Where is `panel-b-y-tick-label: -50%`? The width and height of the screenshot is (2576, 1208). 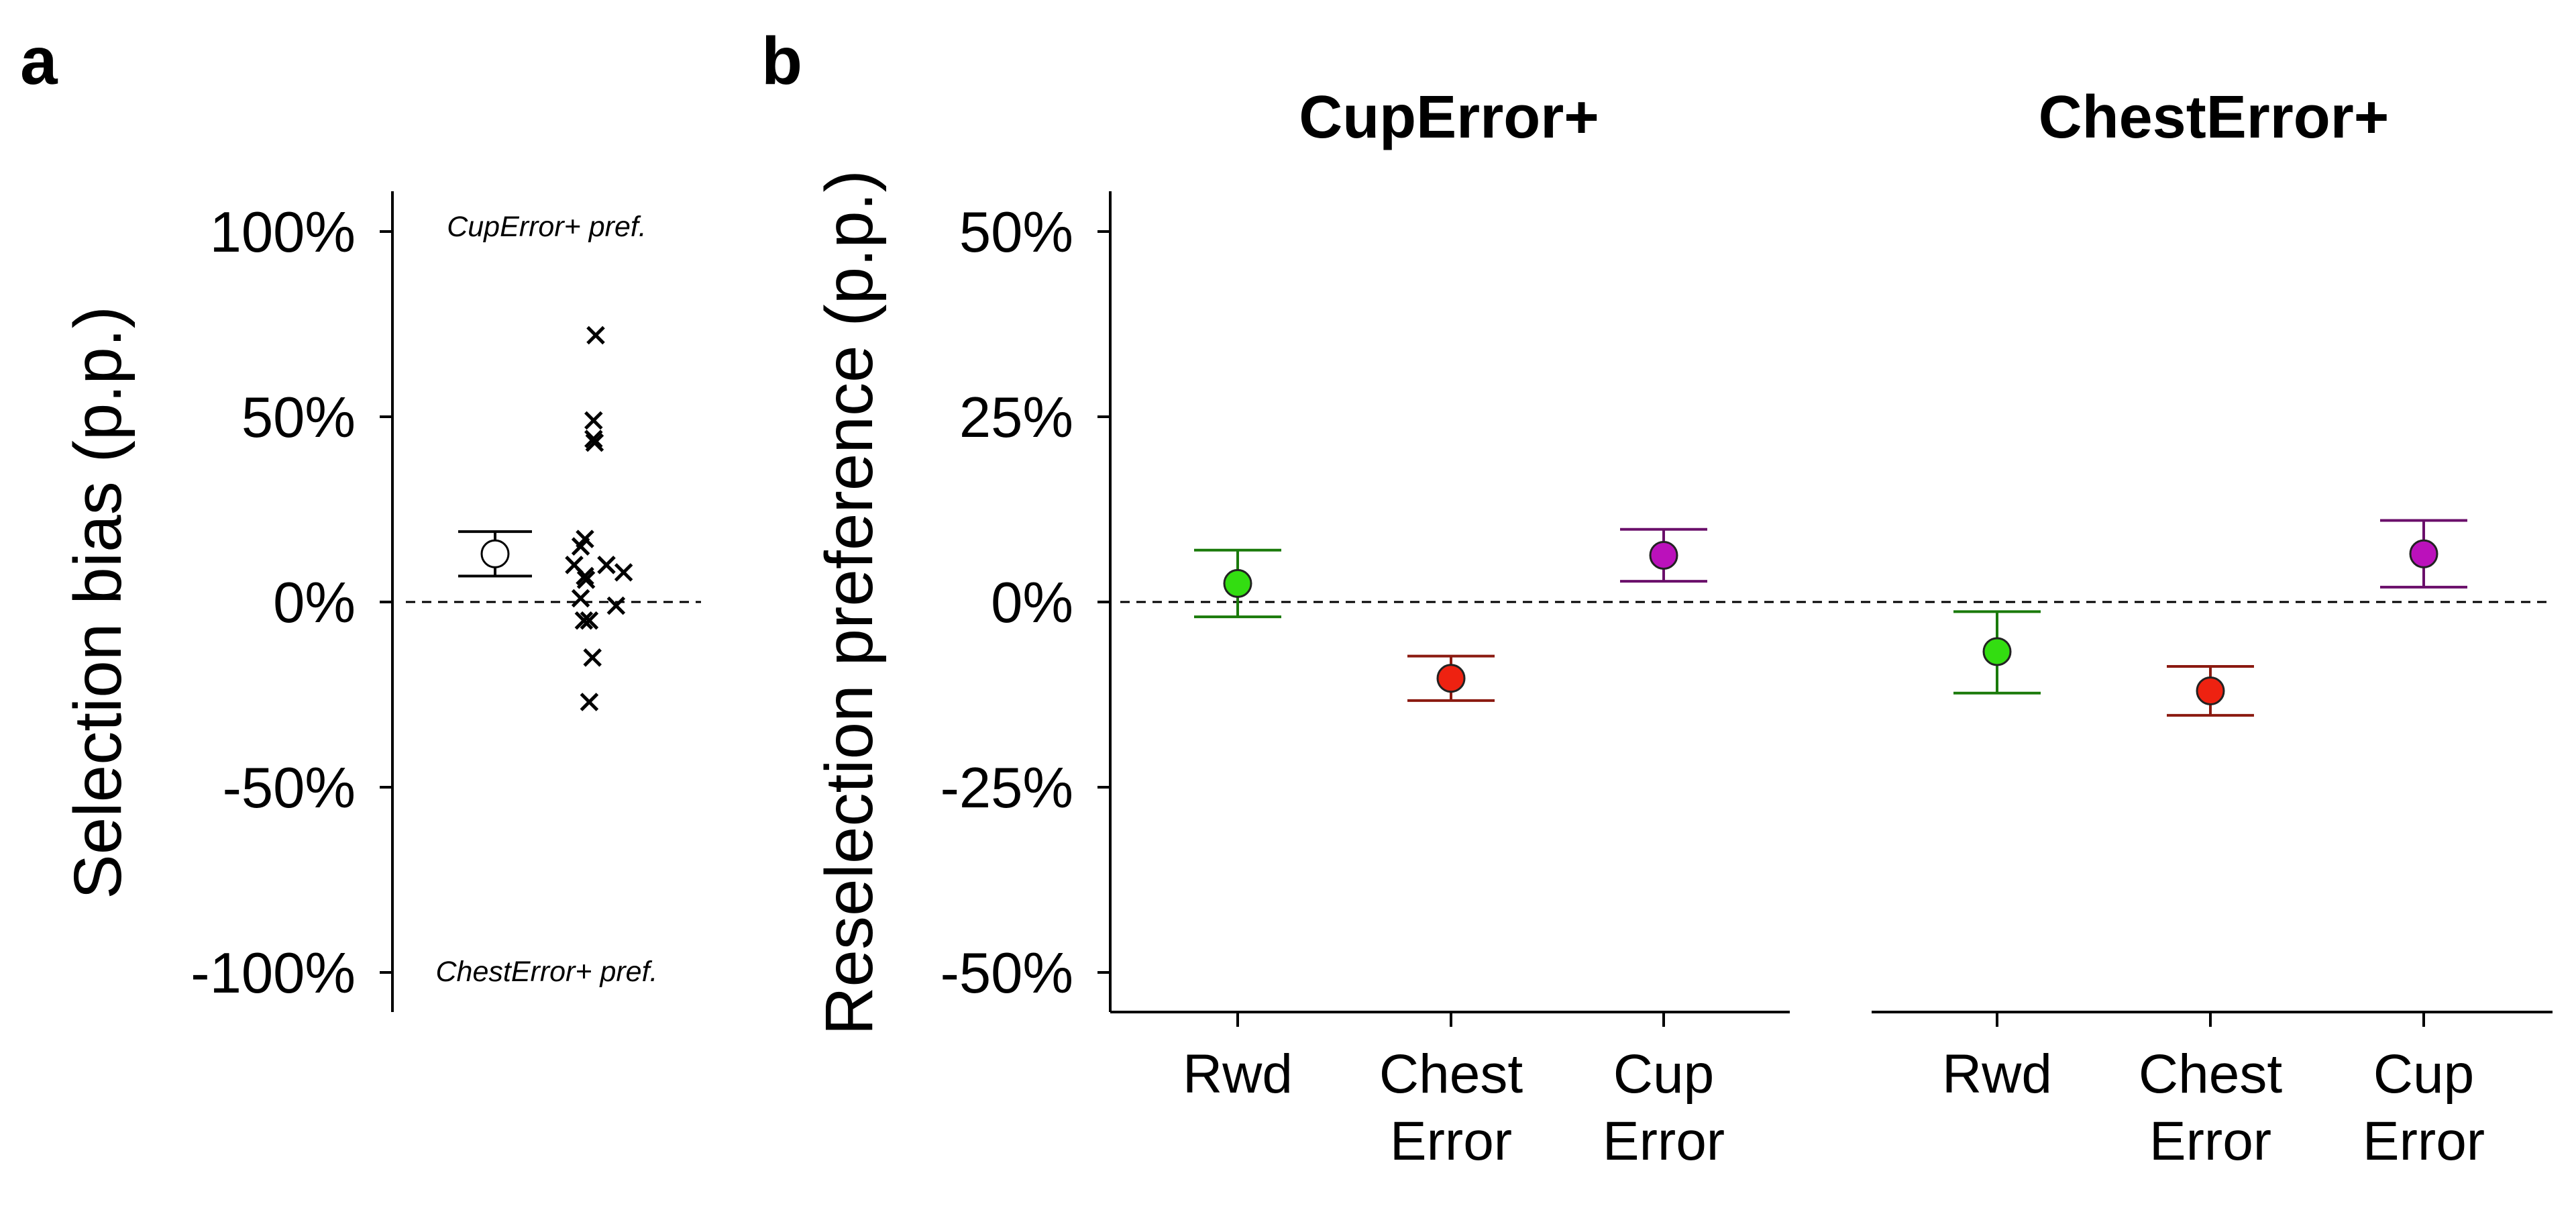 panel-b-y-tick-label: -50% is located at coordinates (1007, 974).